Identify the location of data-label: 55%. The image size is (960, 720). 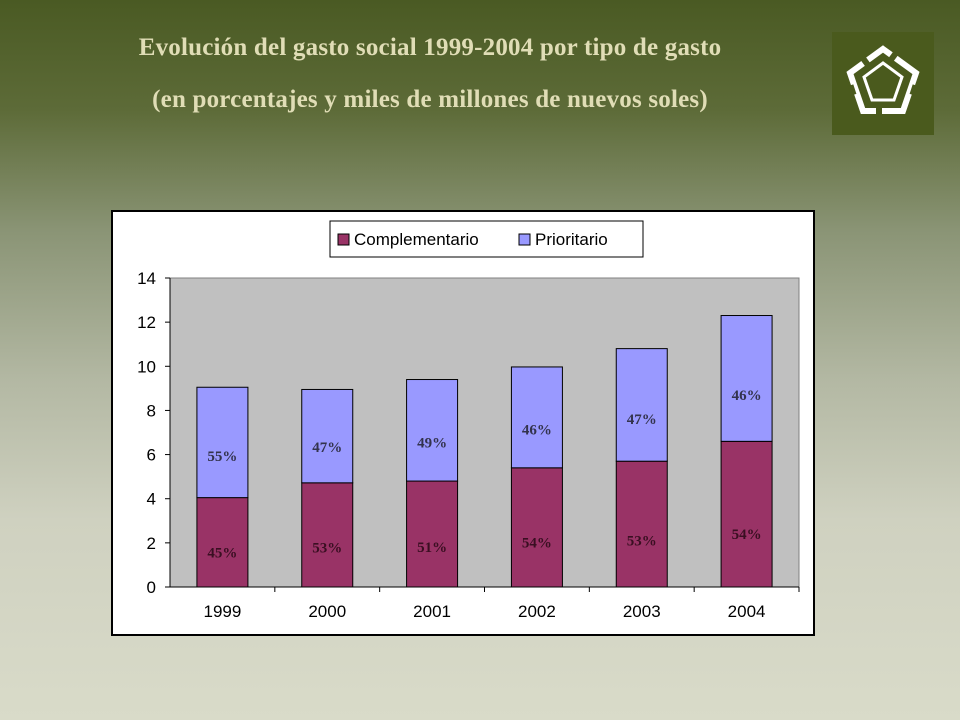
(222, 457).